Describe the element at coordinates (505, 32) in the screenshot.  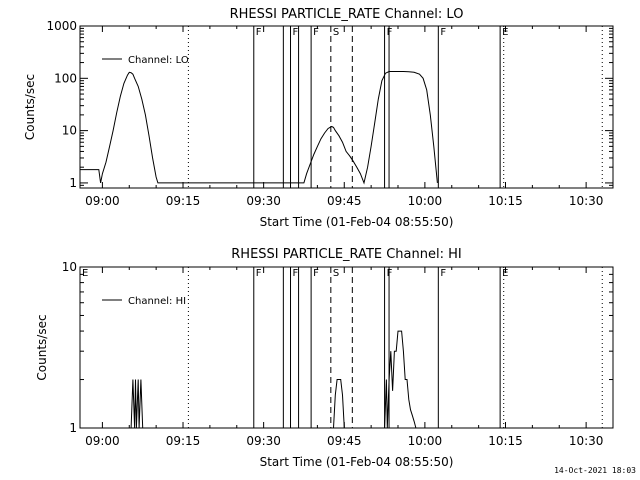
I see `panel1-event-marker-label: E` at that location.